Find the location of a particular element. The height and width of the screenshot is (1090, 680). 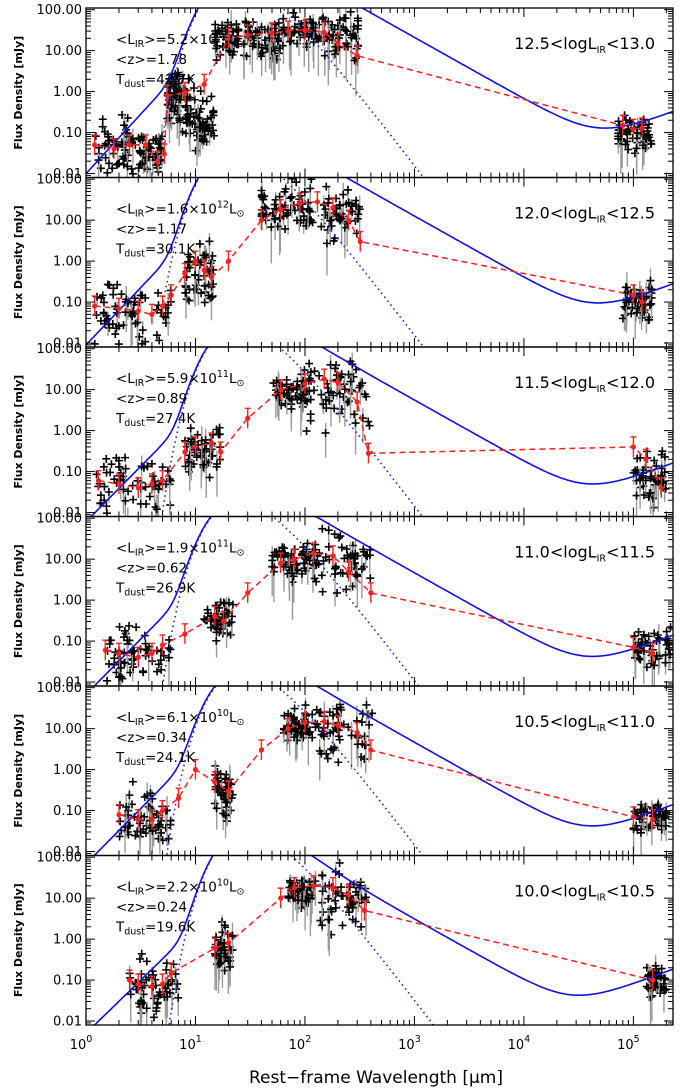

greybody-curve is located at coordinates (301, 940).